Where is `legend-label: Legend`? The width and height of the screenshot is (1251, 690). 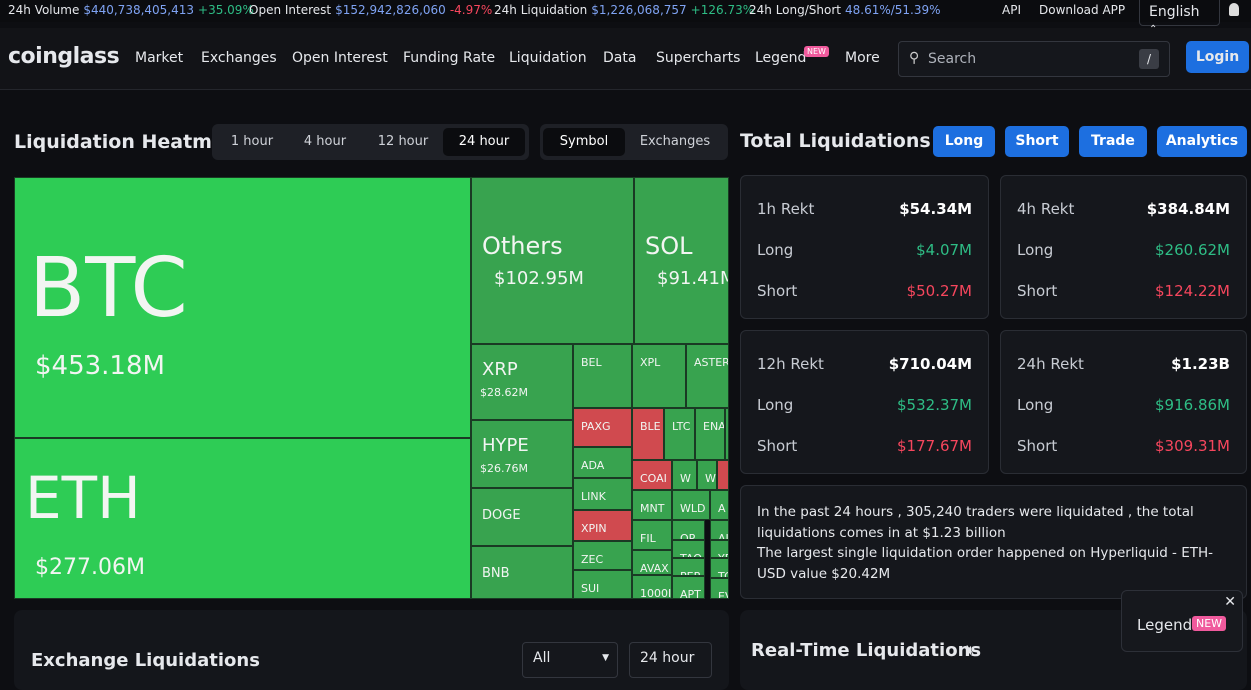 legend-label: Legend is located at coordinates (1165, 625).